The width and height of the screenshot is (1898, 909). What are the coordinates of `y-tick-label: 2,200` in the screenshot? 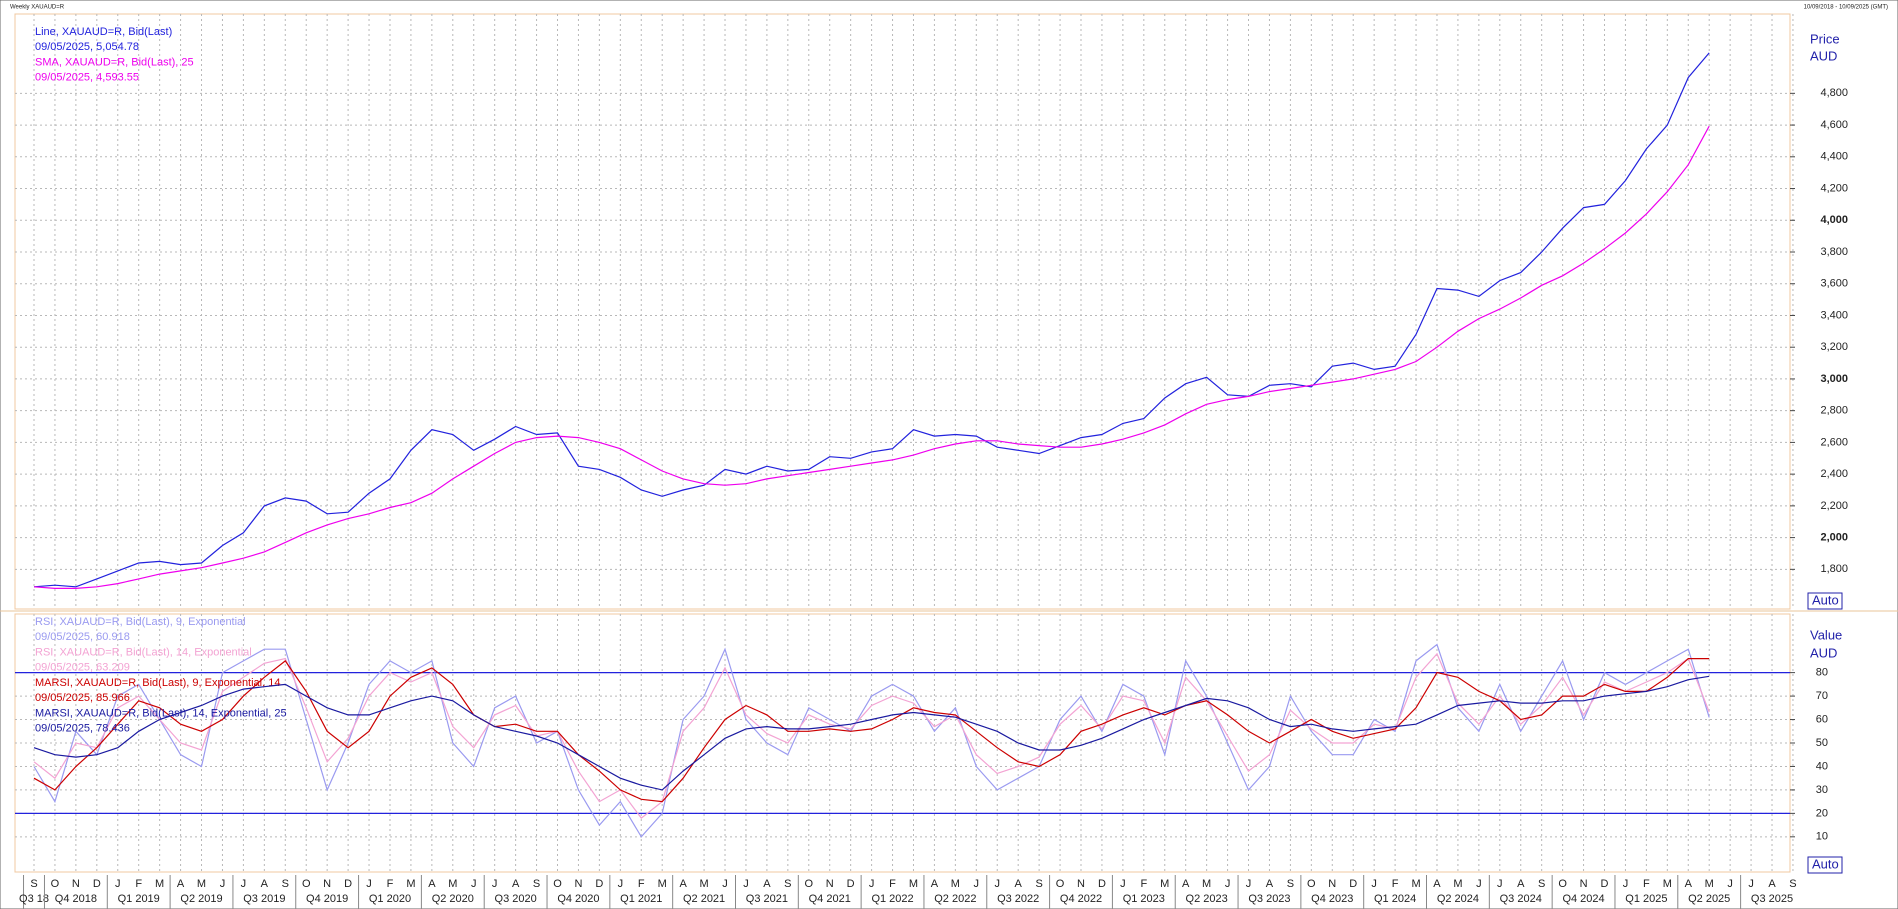 It's located at (1834, 506).